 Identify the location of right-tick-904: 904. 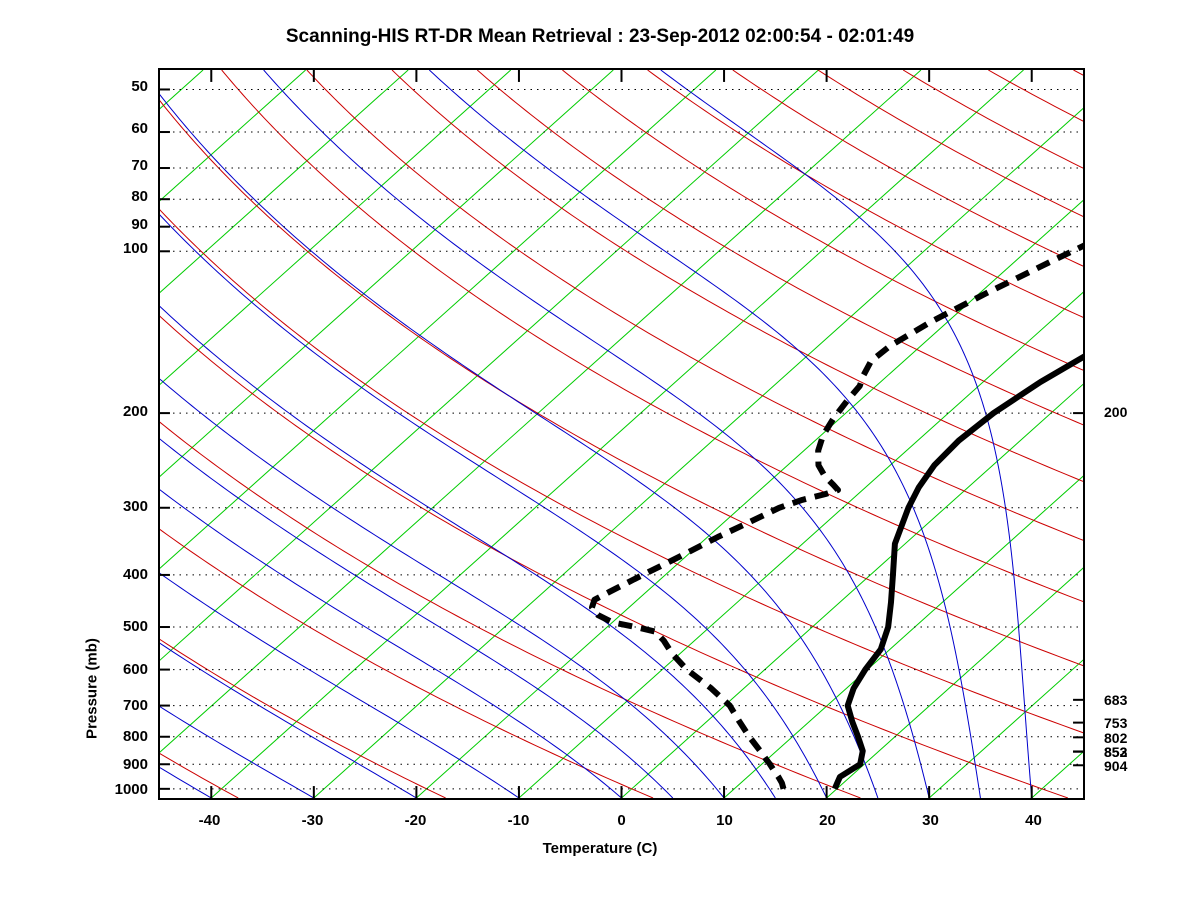
(1116, 766).